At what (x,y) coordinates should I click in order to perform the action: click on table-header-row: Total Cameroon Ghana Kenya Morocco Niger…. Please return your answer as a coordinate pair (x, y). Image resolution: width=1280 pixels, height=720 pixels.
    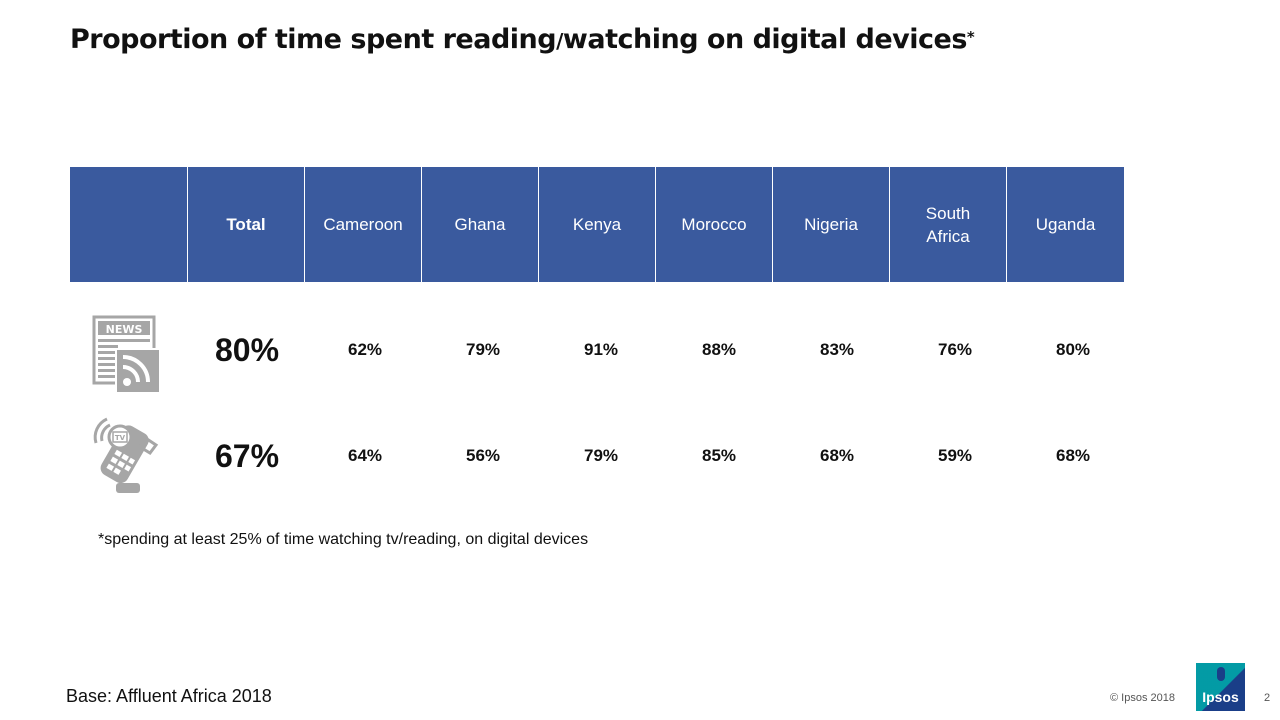
    Looking at the image, I should click on (597, 224).